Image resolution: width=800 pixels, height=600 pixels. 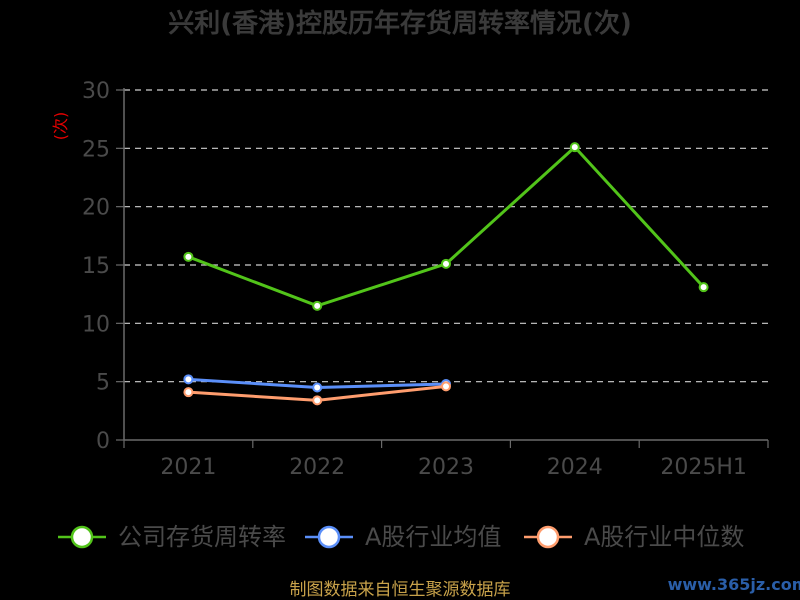 What do you see at coordinates (575, 467) in the screenshot?
I see `x-tick-label-3: 2024` at bounding box center [575, 467].